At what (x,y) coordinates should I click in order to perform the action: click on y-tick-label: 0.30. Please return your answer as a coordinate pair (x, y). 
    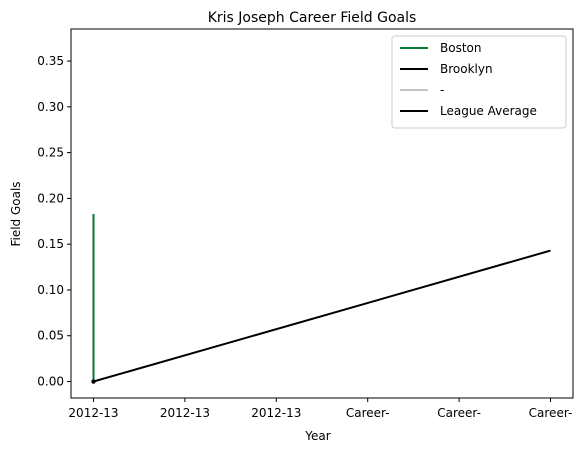
    Looking at the image, I should click on (50, 107).